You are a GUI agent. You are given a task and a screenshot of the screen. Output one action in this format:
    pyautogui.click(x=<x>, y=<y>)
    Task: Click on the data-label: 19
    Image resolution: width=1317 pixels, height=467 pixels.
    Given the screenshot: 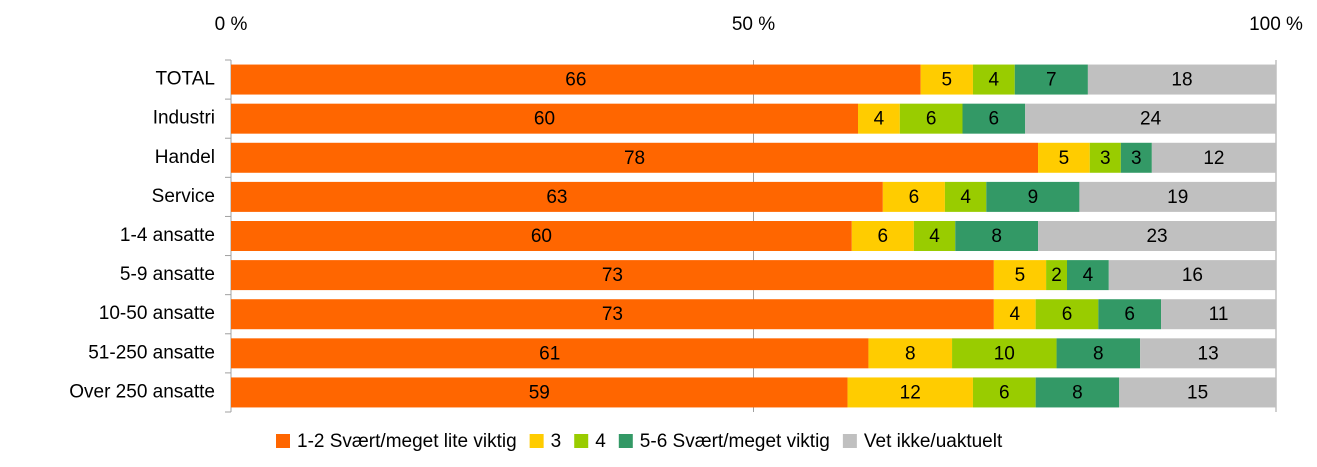 What is the action you would take?
    pyautogui.click(x=1177, y=197)
    